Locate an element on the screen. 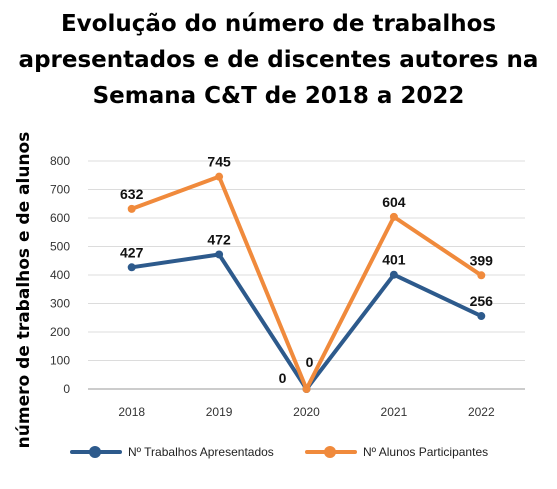 Image resolution: width=557 pixels, height=489 pixels. series-1-point-2018 is located at coordinates (131, 208).